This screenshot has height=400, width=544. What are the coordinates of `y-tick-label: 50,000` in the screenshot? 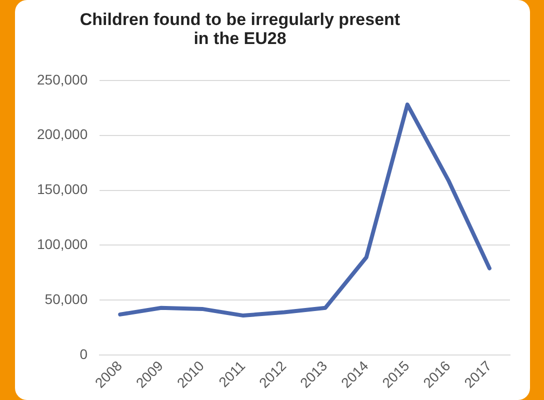 It's located at (66, 299).